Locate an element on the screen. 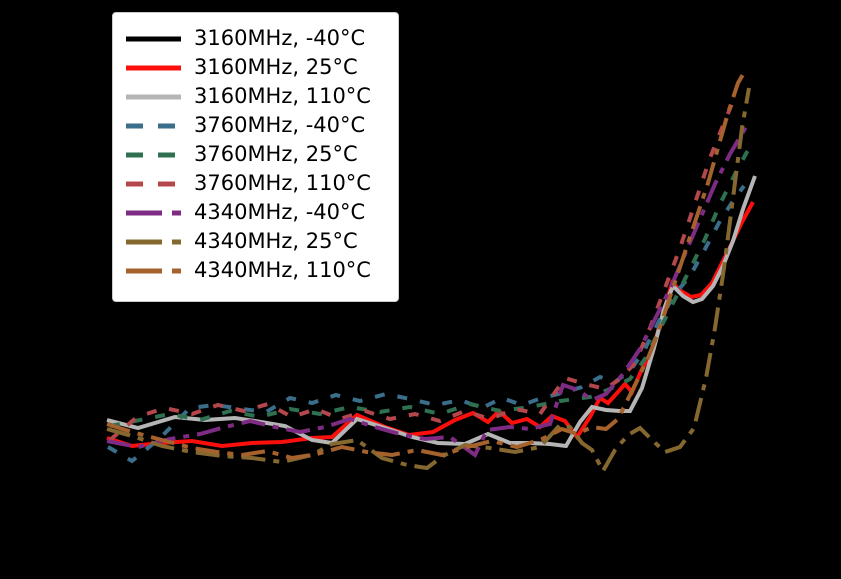 This screenshot has width=841, height=579. legend-swatch-dashdot-sienna is located at coordinates (153, 270).